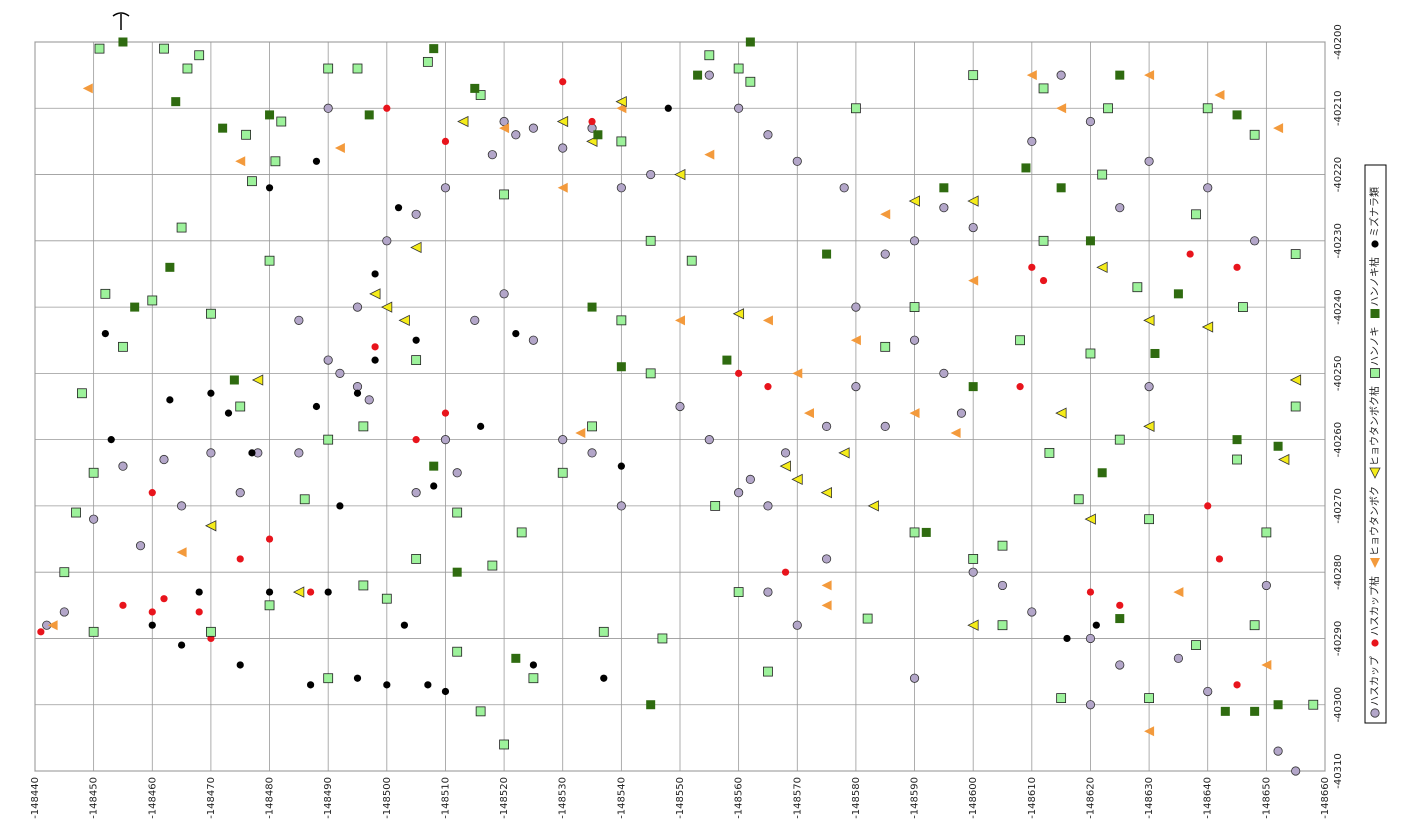  What do you see at coordinates (1338, 306) in the screenshot?
I see `y-tick-label: -40240` at bounding box center [1338, 306].